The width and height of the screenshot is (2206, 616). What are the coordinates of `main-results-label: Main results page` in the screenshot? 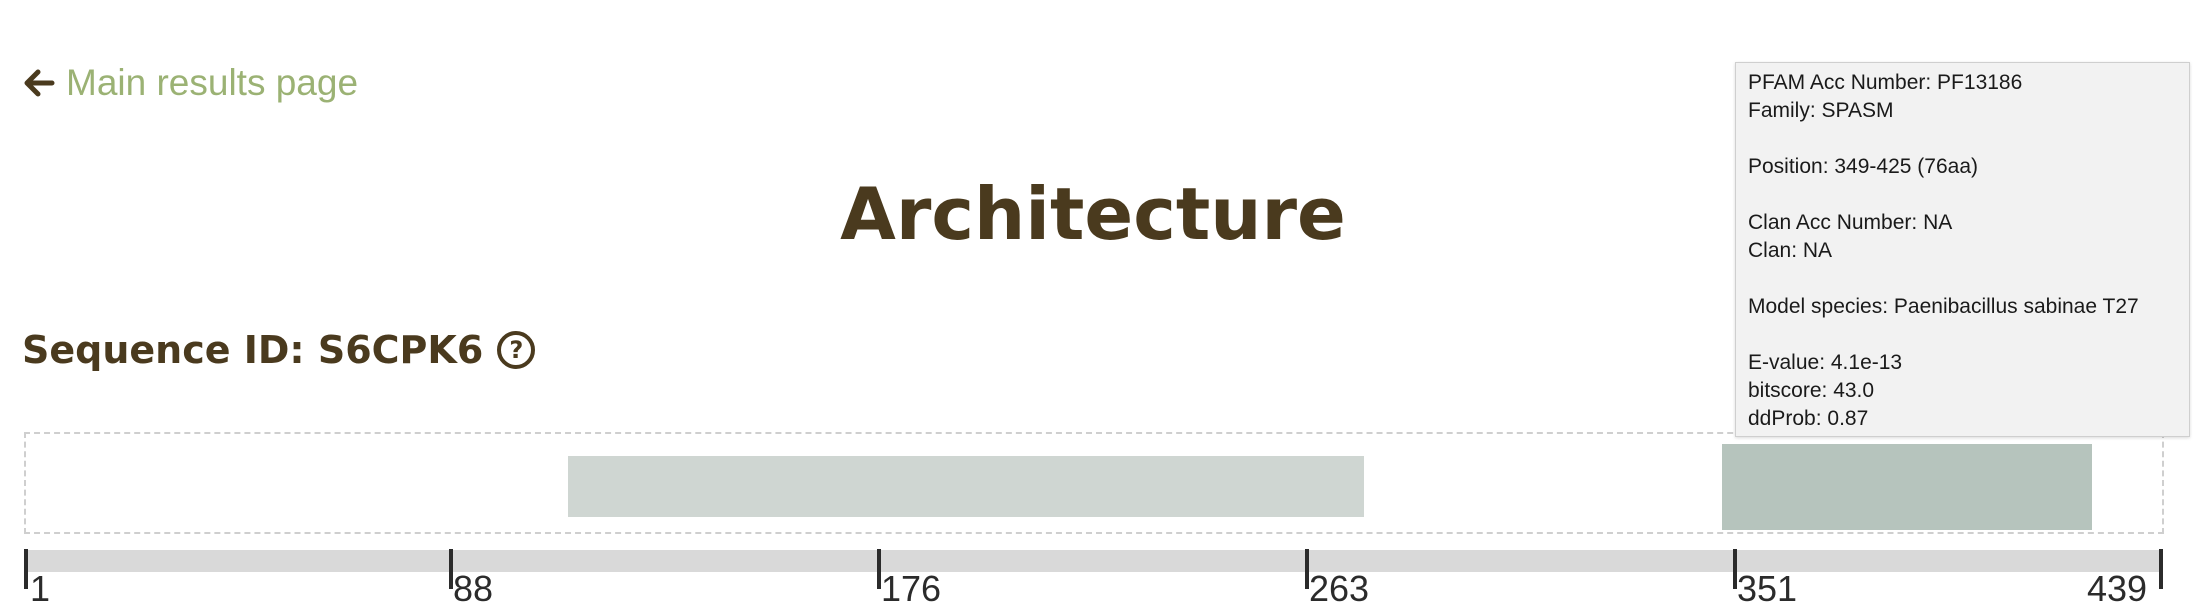 It's located at (212, 82).